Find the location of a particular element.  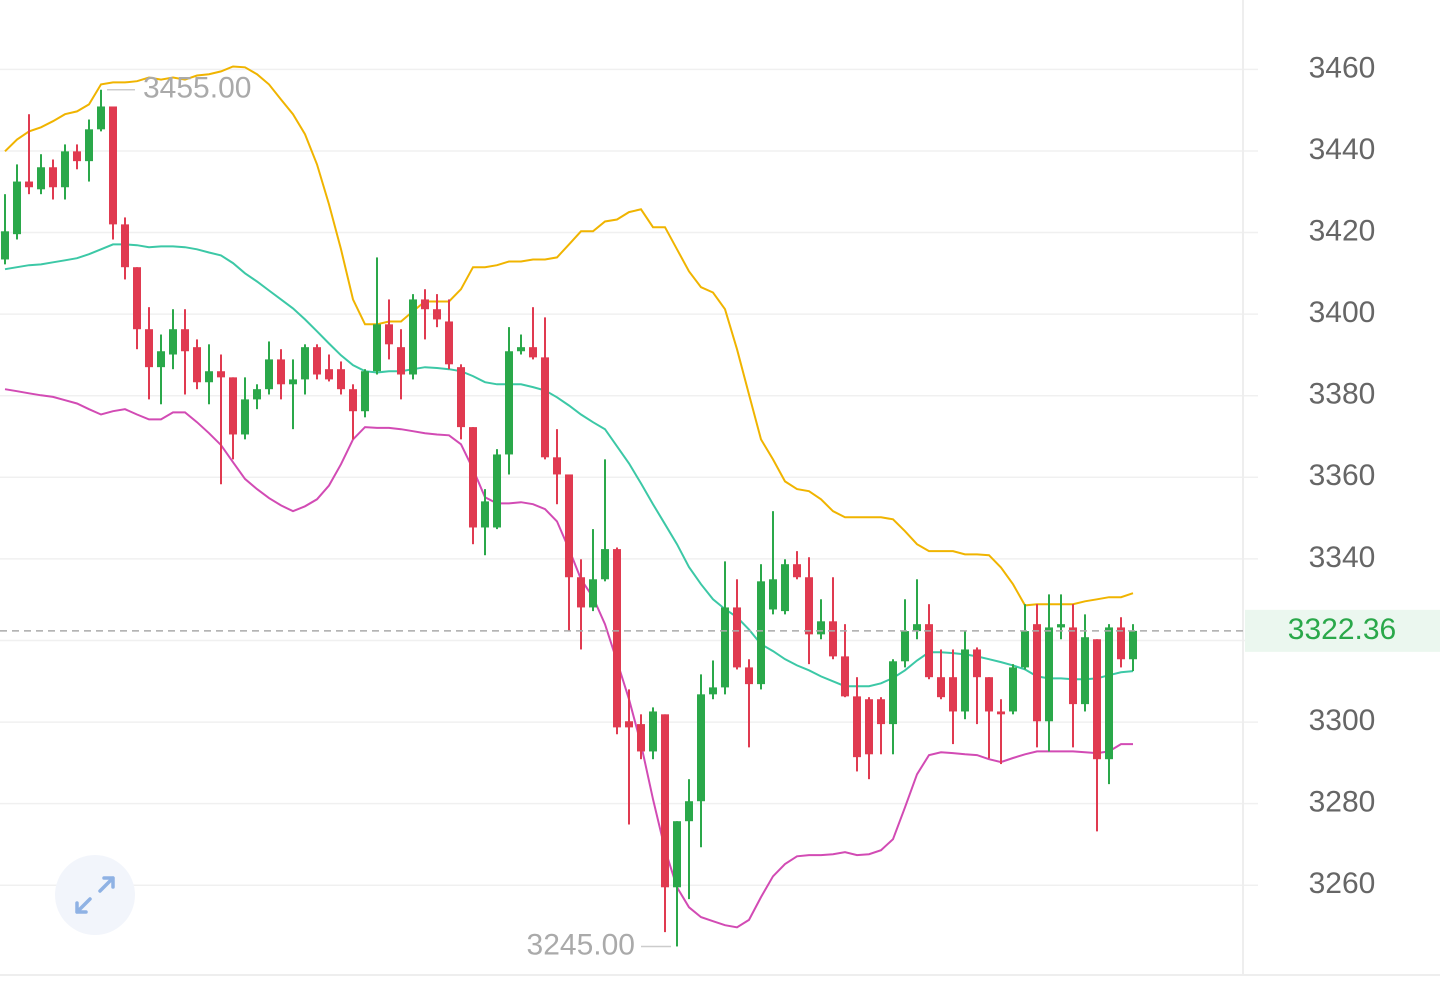

y-tick-label: 3400 is located at coordinates (1342, 312).